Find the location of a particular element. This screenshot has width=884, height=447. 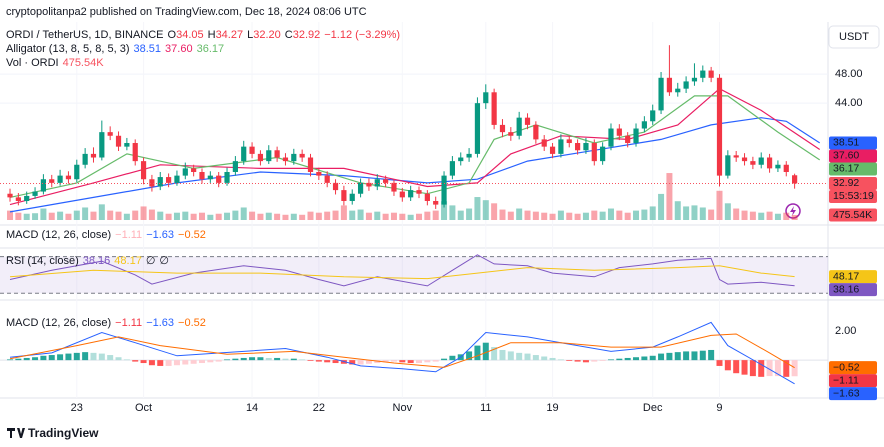

symbol-legend-part: L is located at coordinates (250, 35).